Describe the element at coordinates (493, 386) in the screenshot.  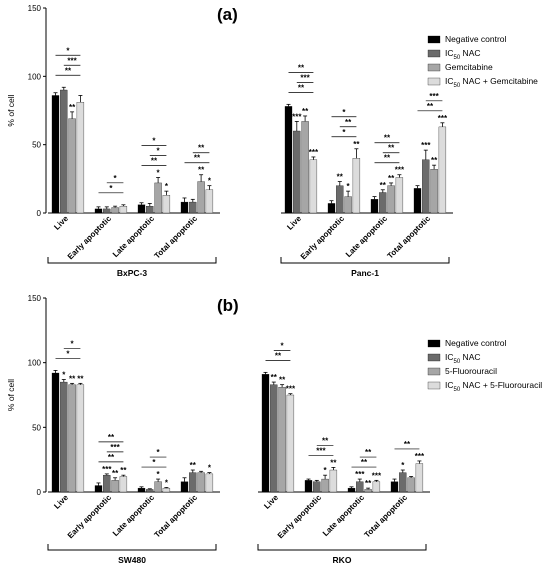
I see `legend-label: IC50 NAC + 5-Fluorouracil` at that location.